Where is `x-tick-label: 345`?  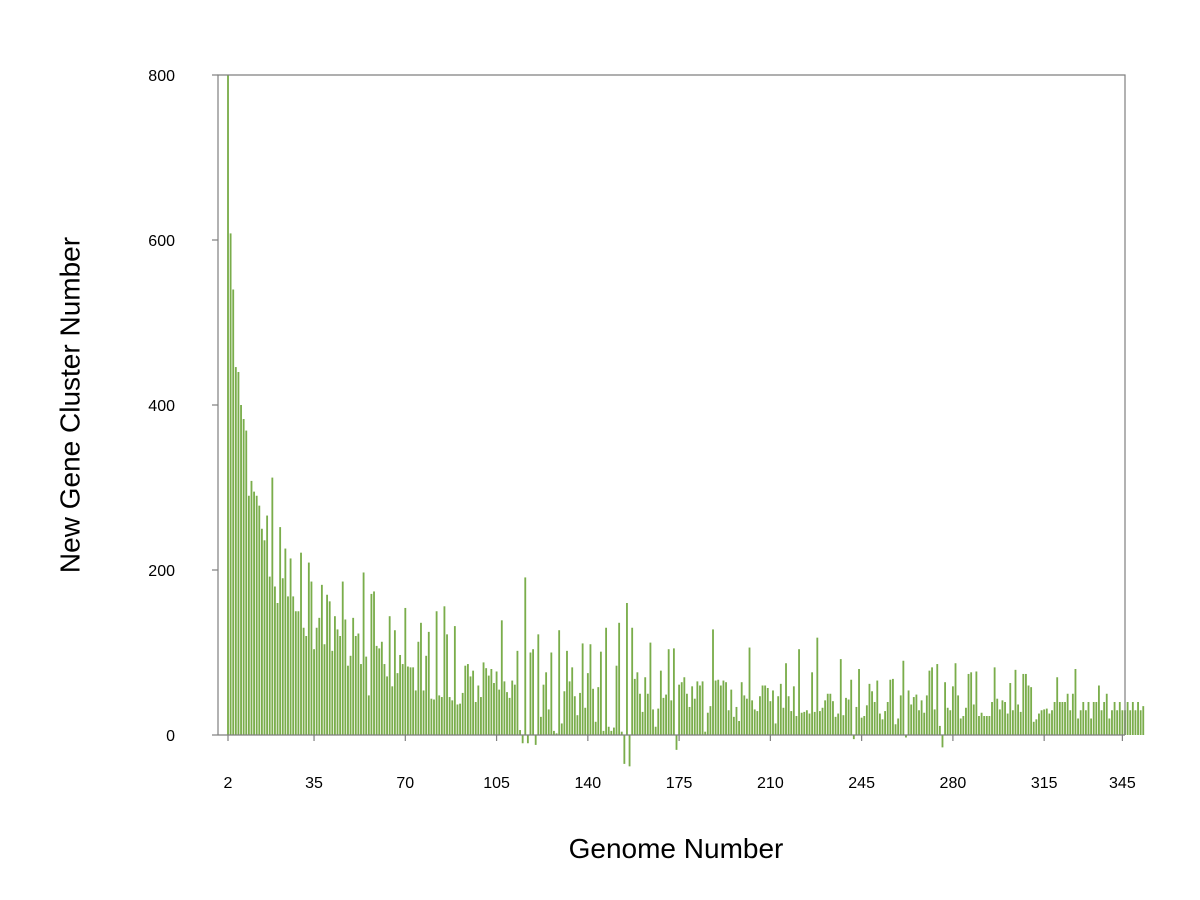
x-tick-label: 345 is located at coordinates (1122, 783).